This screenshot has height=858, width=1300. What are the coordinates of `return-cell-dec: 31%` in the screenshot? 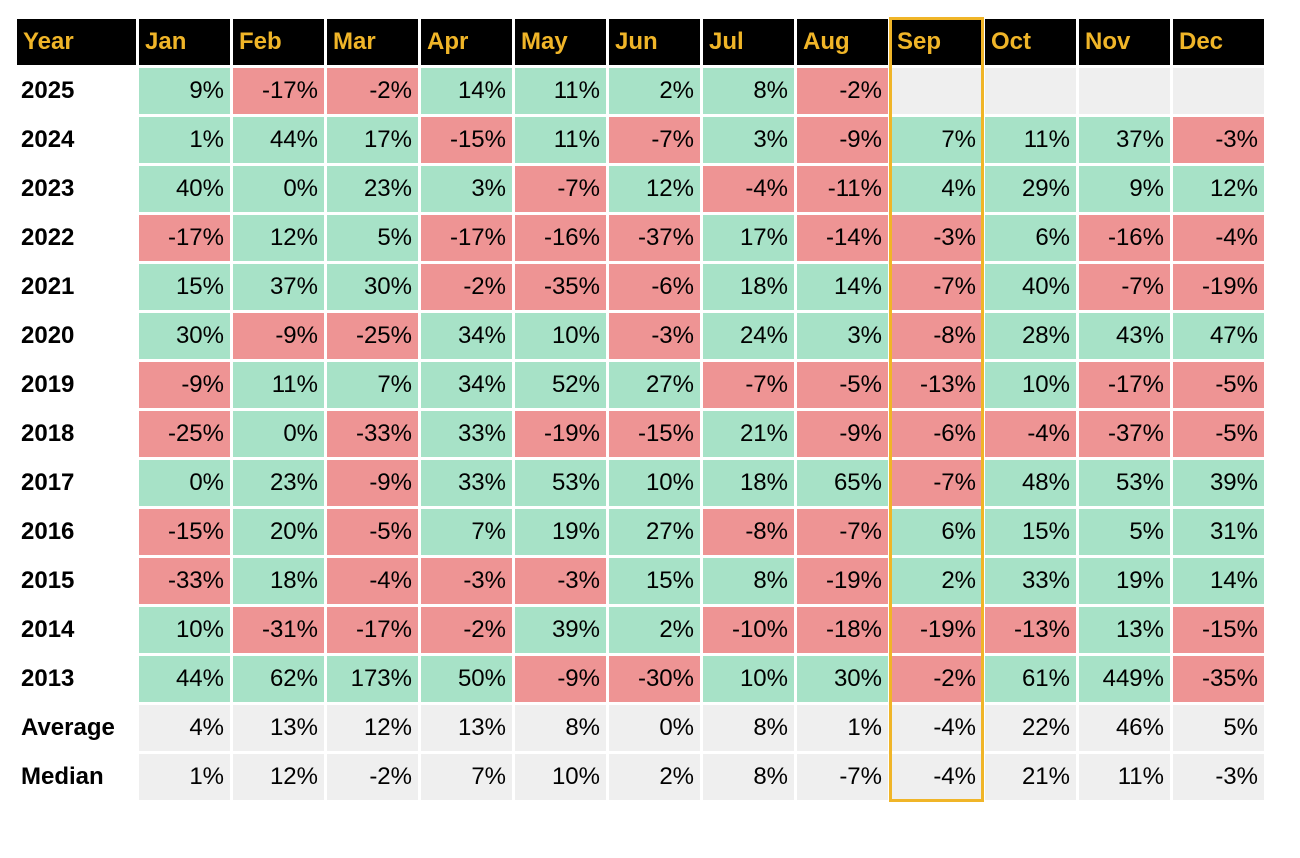 It's located at (1218, 532).